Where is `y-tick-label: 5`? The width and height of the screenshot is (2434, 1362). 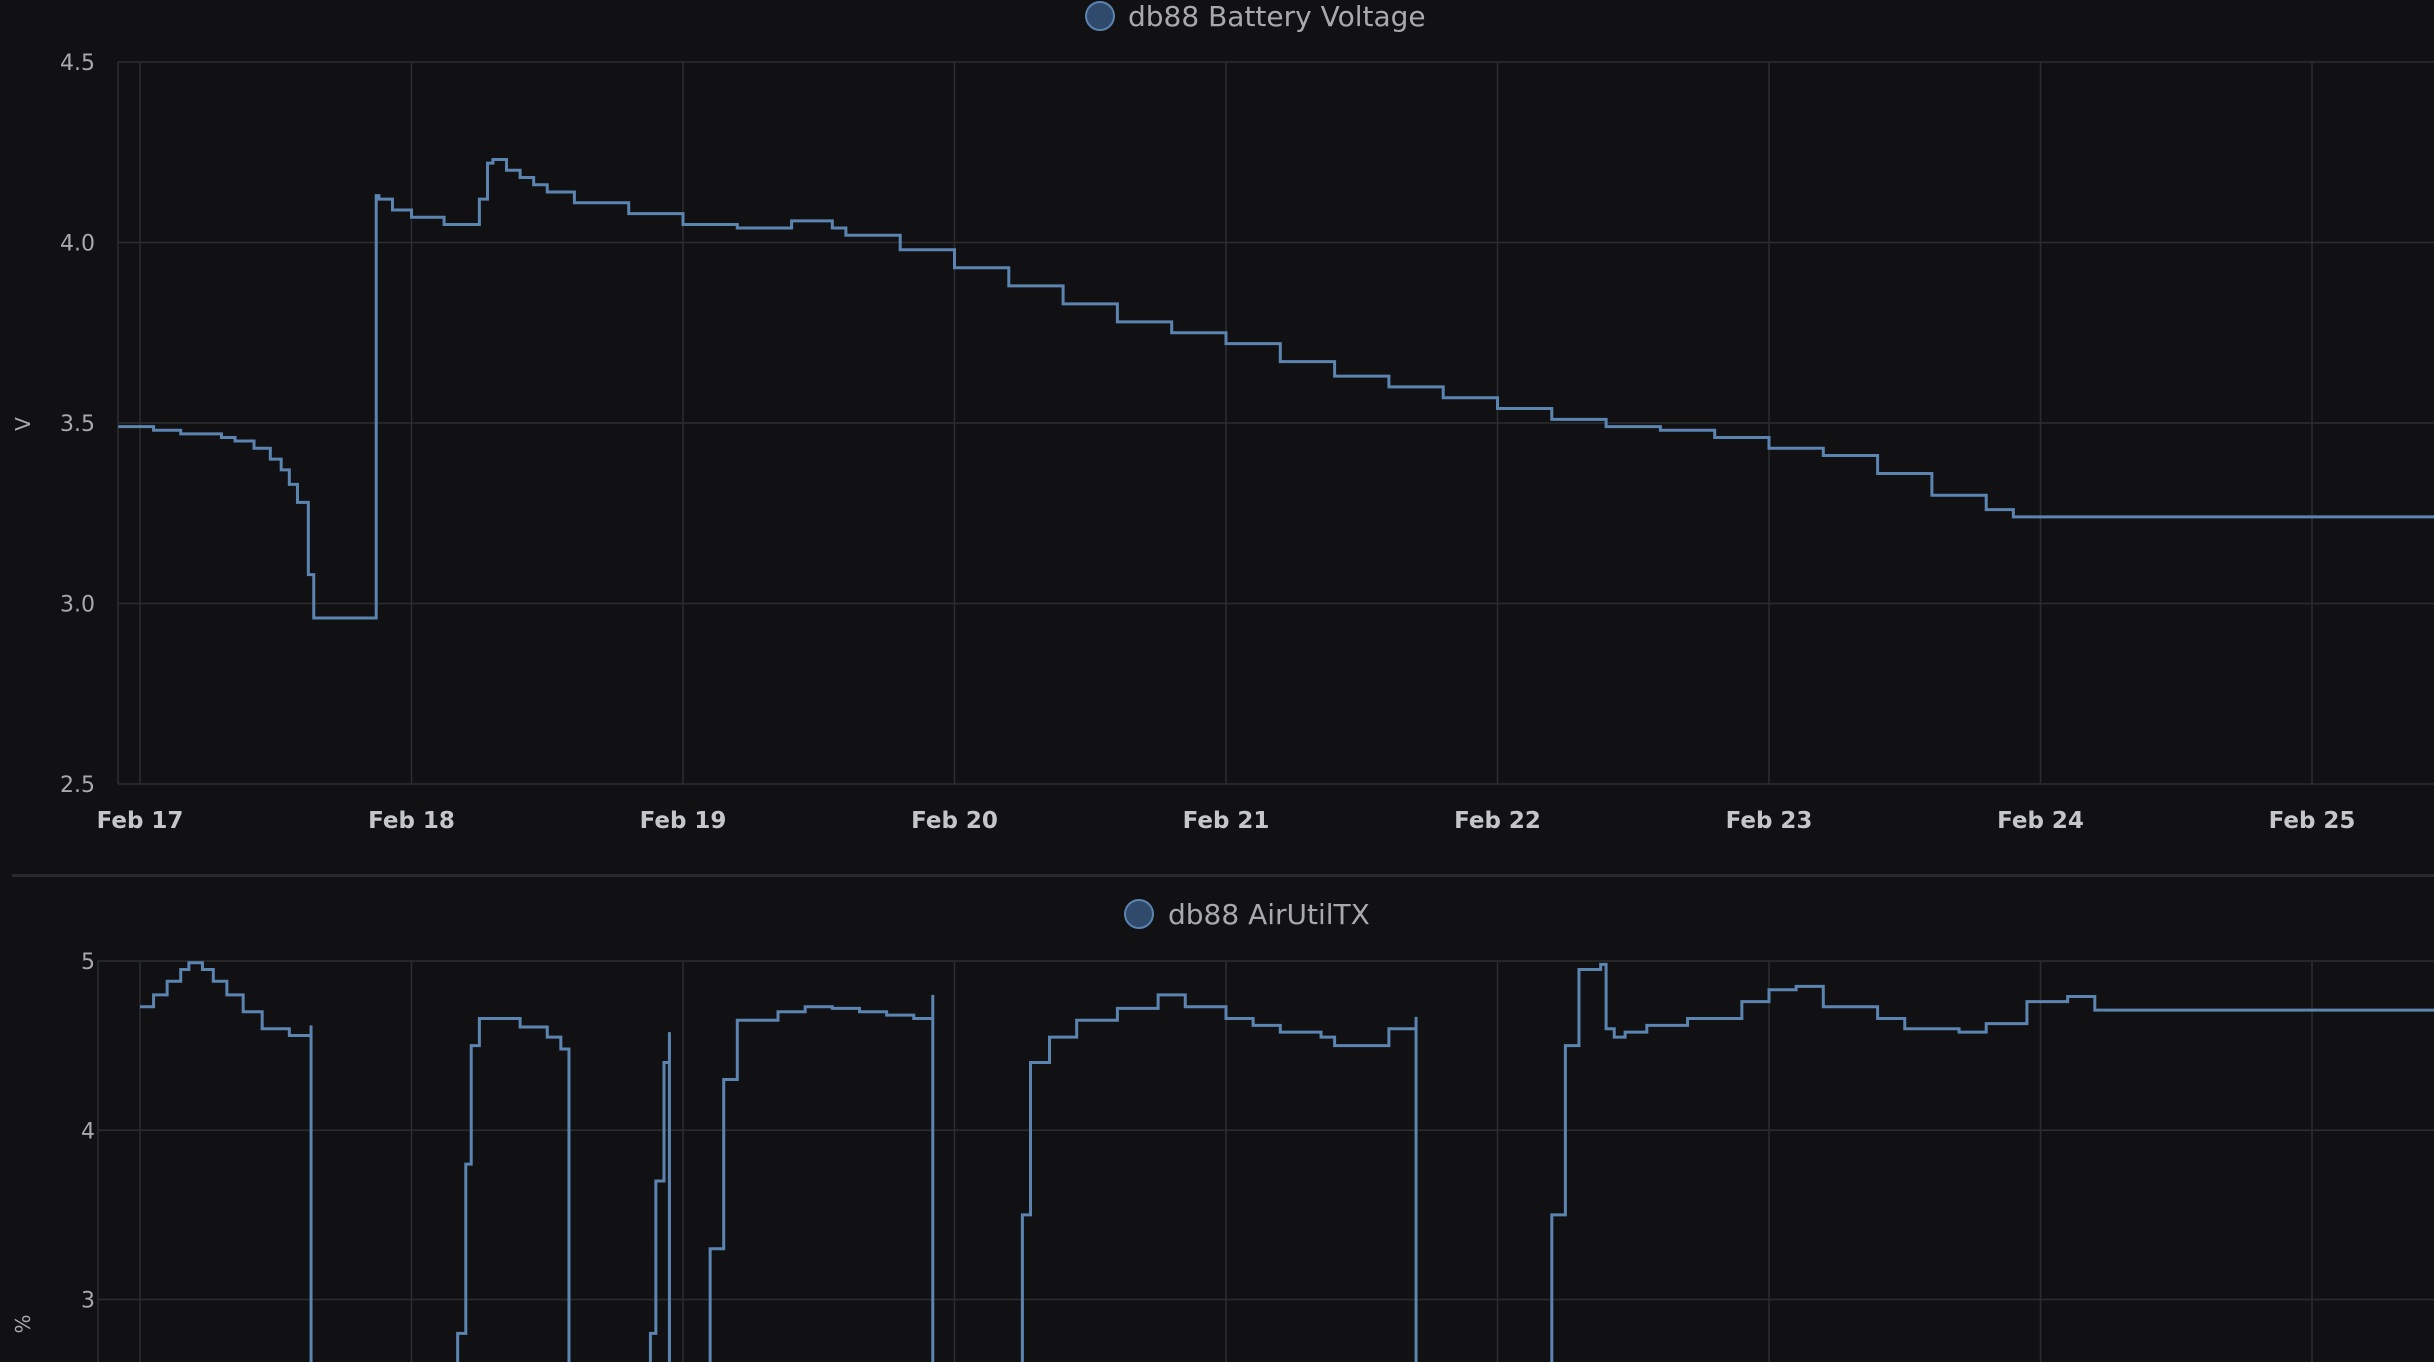 y-tick-label: 5 is located at coordinates (88, 962).